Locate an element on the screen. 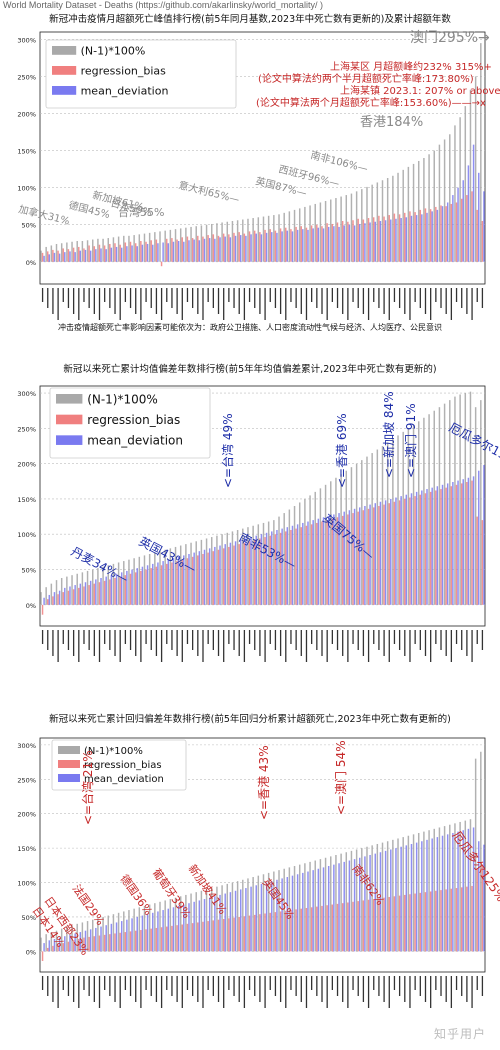 The image size is (500, 1050). y-tick-label: 0% is located at coordinates (31, 606).